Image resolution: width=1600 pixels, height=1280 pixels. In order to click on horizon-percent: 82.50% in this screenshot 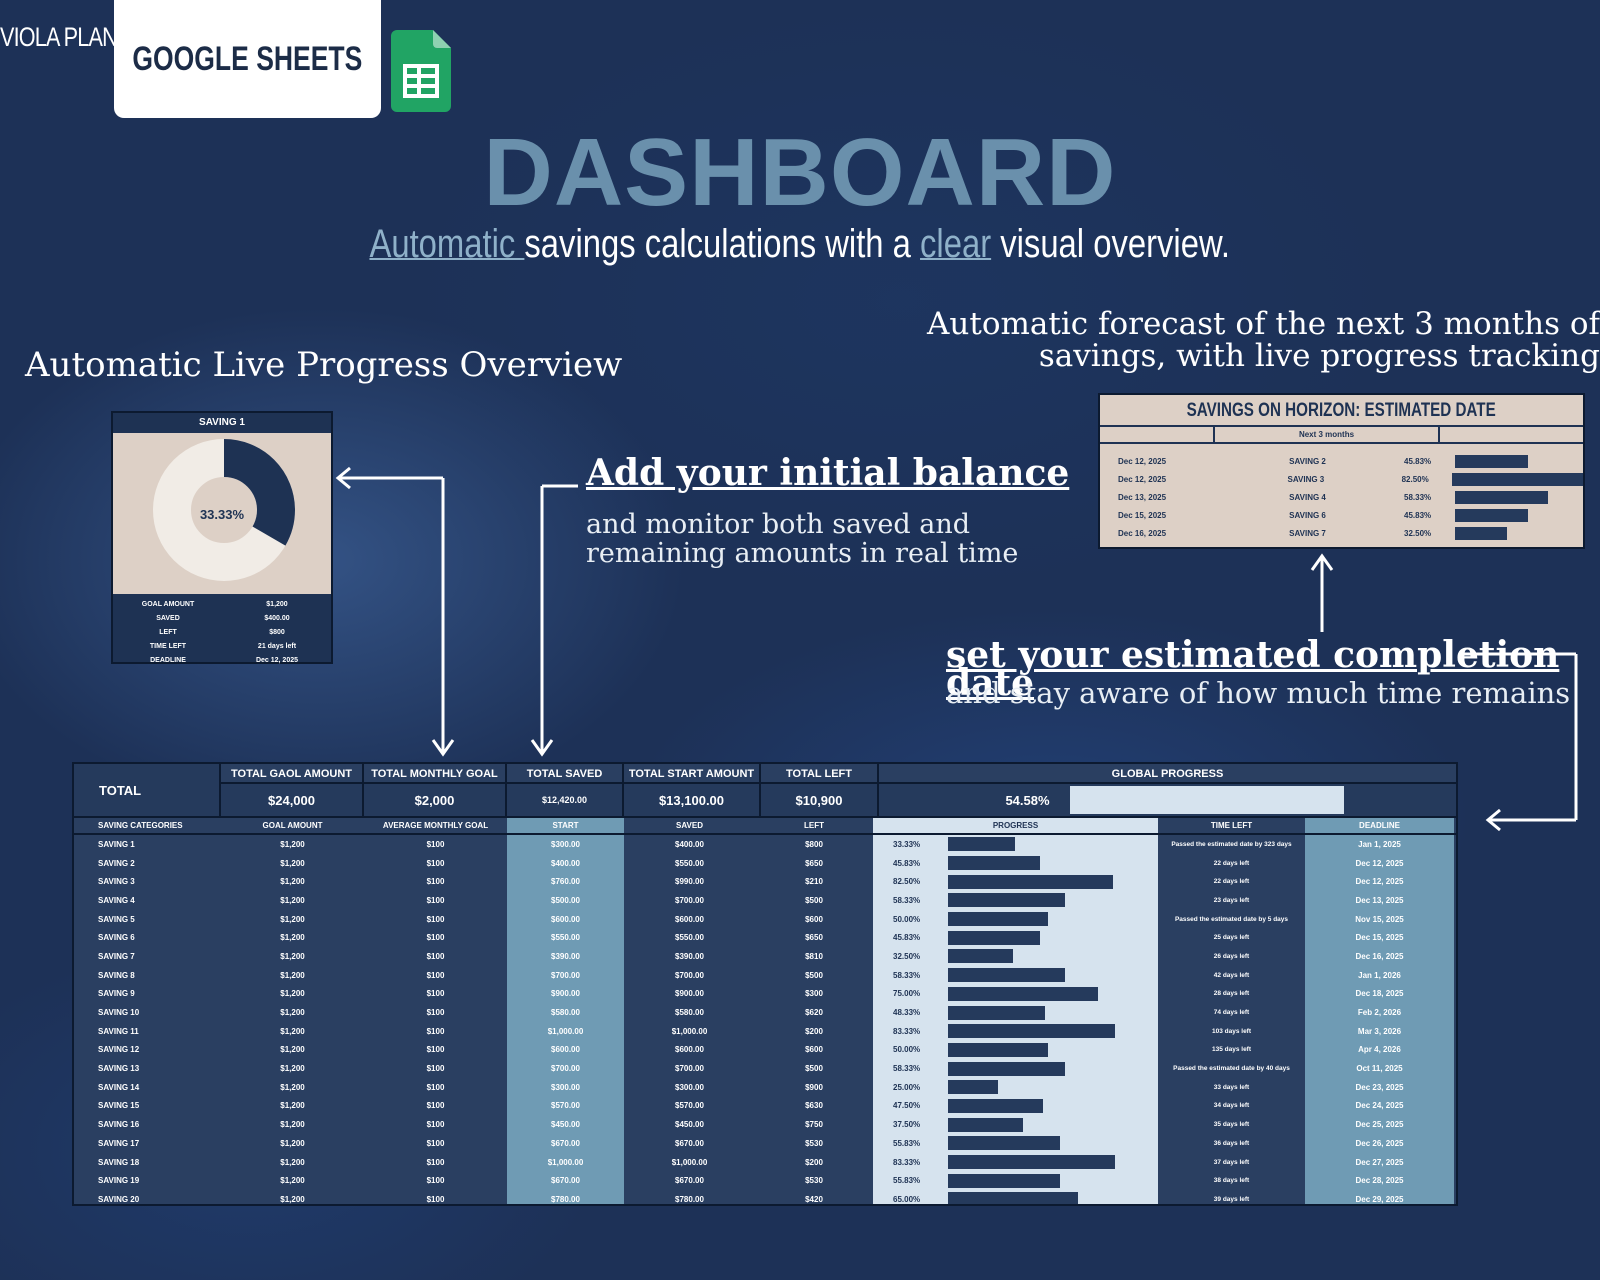, I will do `click(1415, 479)`.